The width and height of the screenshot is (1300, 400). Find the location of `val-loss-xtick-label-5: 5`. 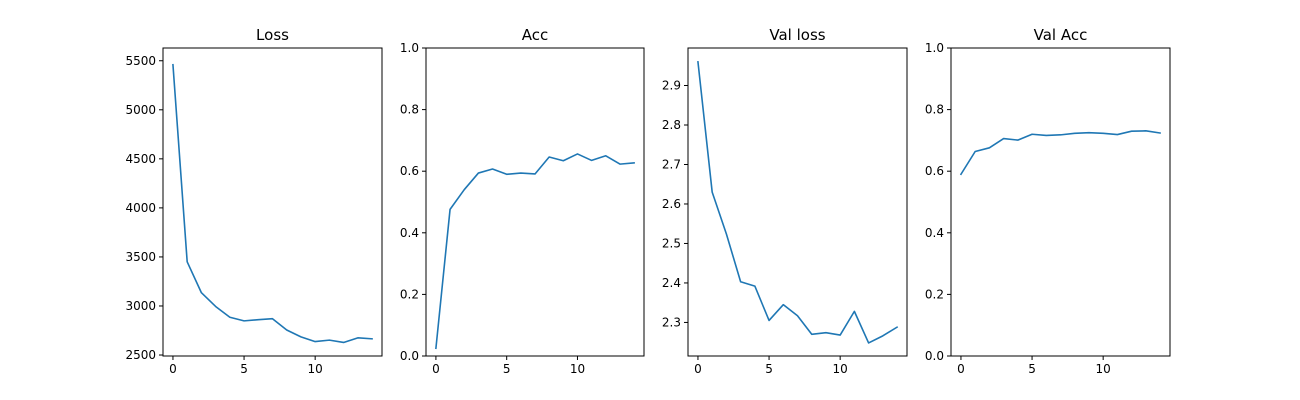

val-loss-xtick-label-5: 5 is located at coordinates (769, 369).